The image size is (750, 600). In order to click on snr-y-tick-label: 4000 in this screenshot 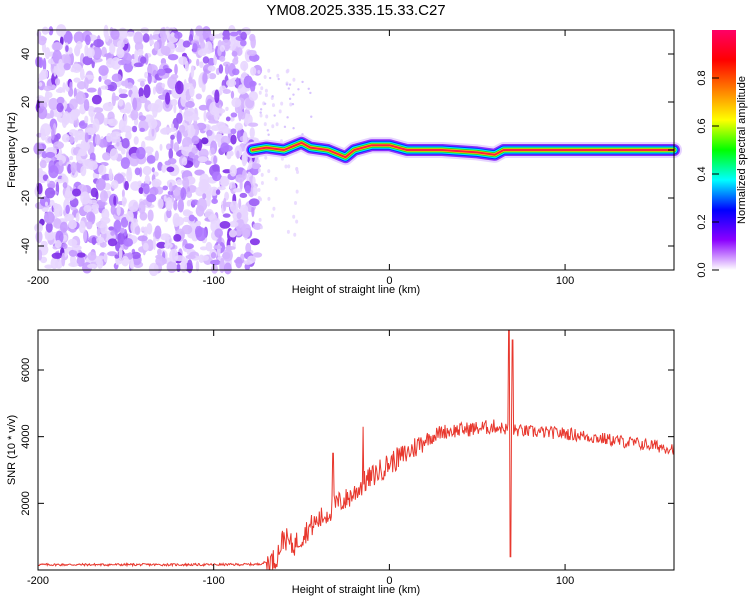, I will do `click(26, 436)`.